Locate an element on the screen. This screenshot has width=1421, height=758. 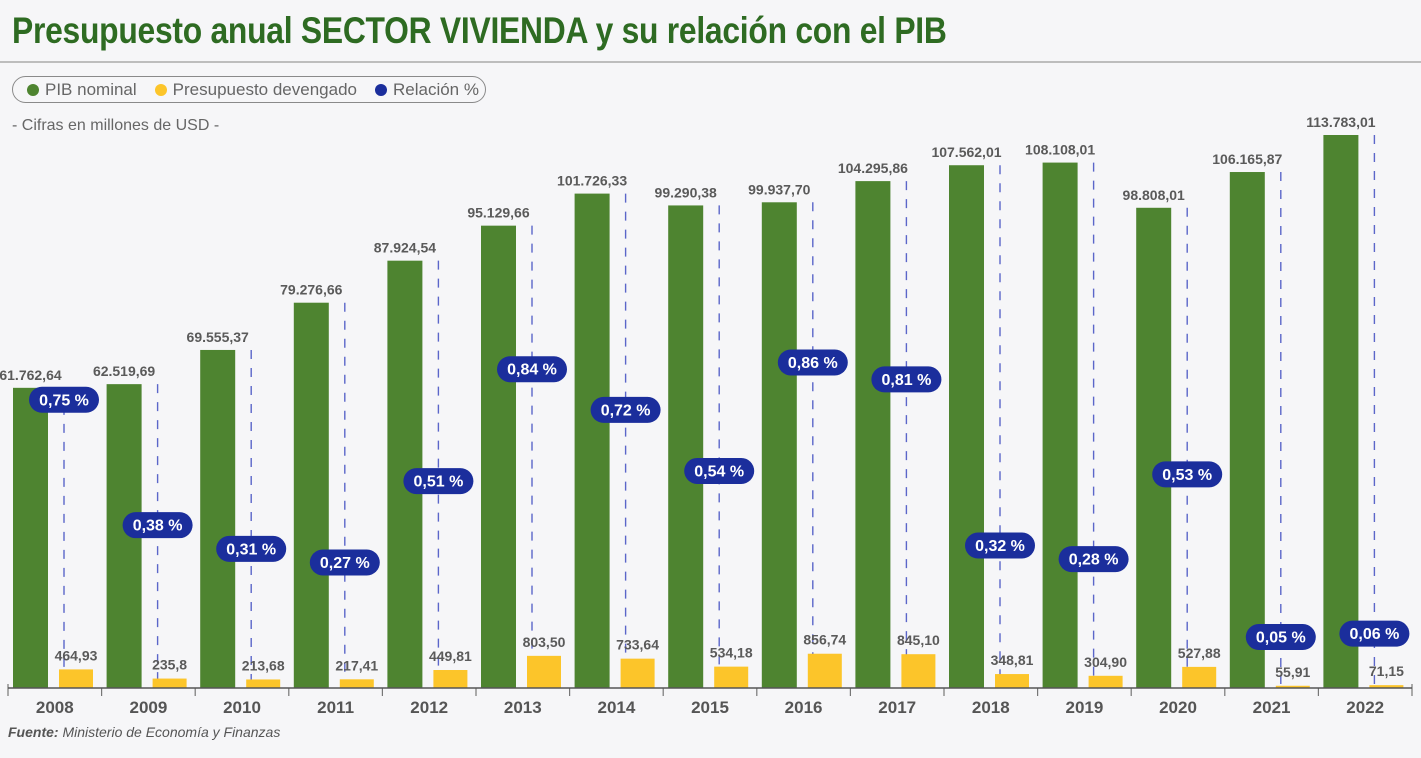
presupuesto-value-label: 235,8 is located at coordinates (169, 665).